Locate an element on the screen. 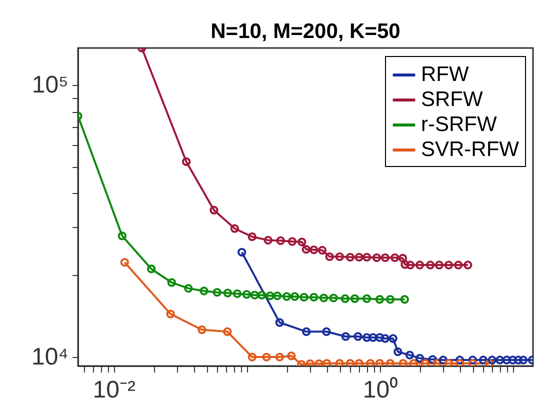  chart-title: N=10, M=200, K=50 is located at coordinates (305, 31).